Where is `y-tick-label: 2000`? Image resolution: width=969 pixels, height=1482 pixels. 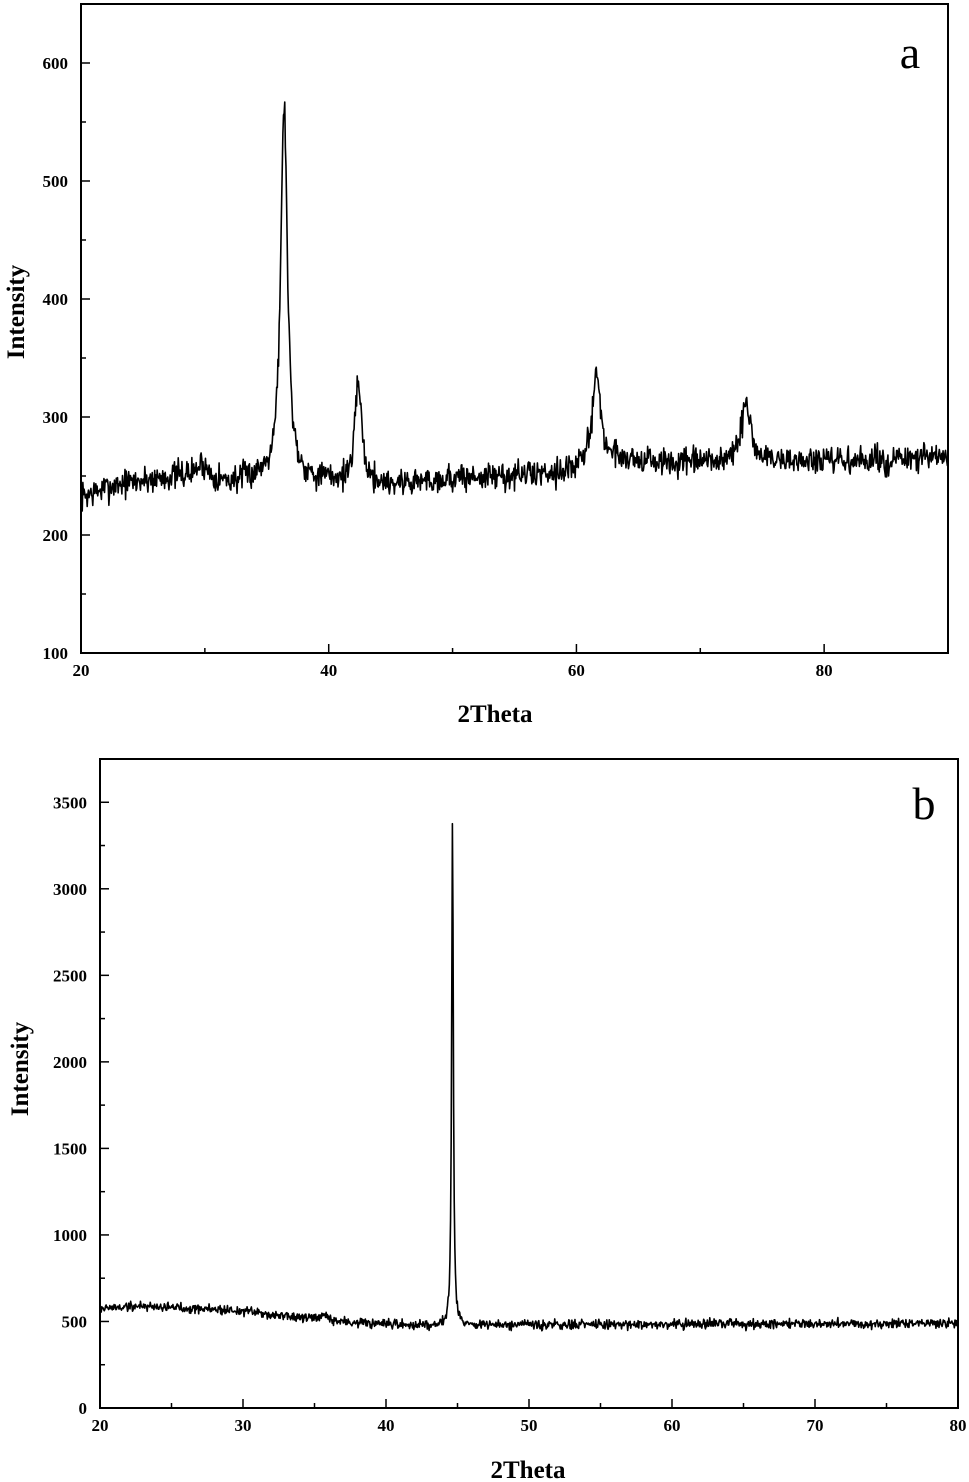 y-tick-label: 2000 is located at coordinates (70, 1062).